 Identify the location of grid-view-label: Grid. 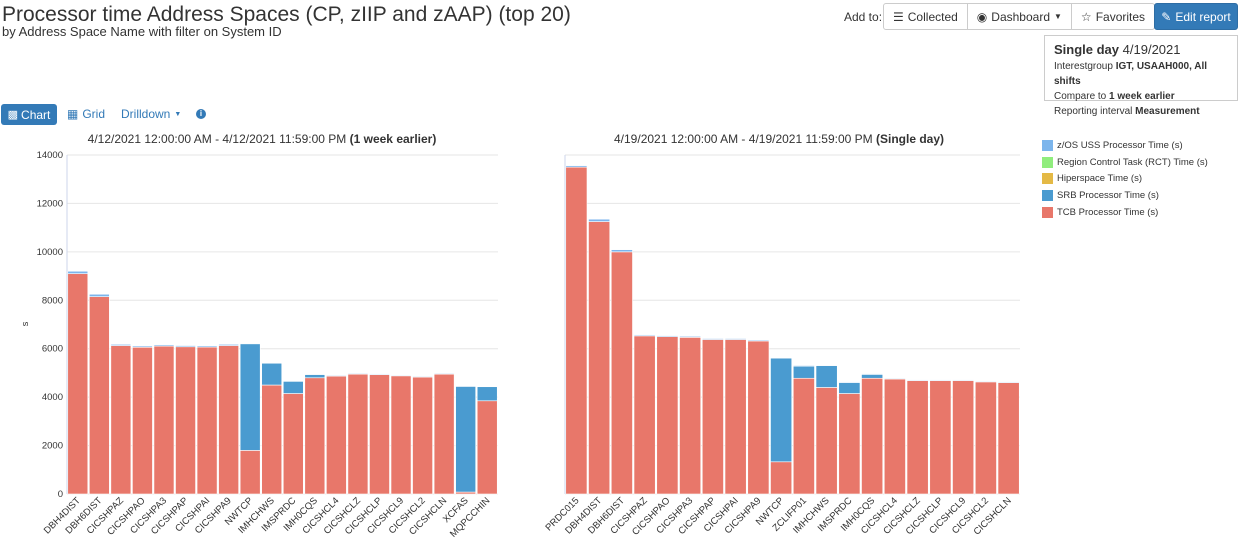
(94, 114).